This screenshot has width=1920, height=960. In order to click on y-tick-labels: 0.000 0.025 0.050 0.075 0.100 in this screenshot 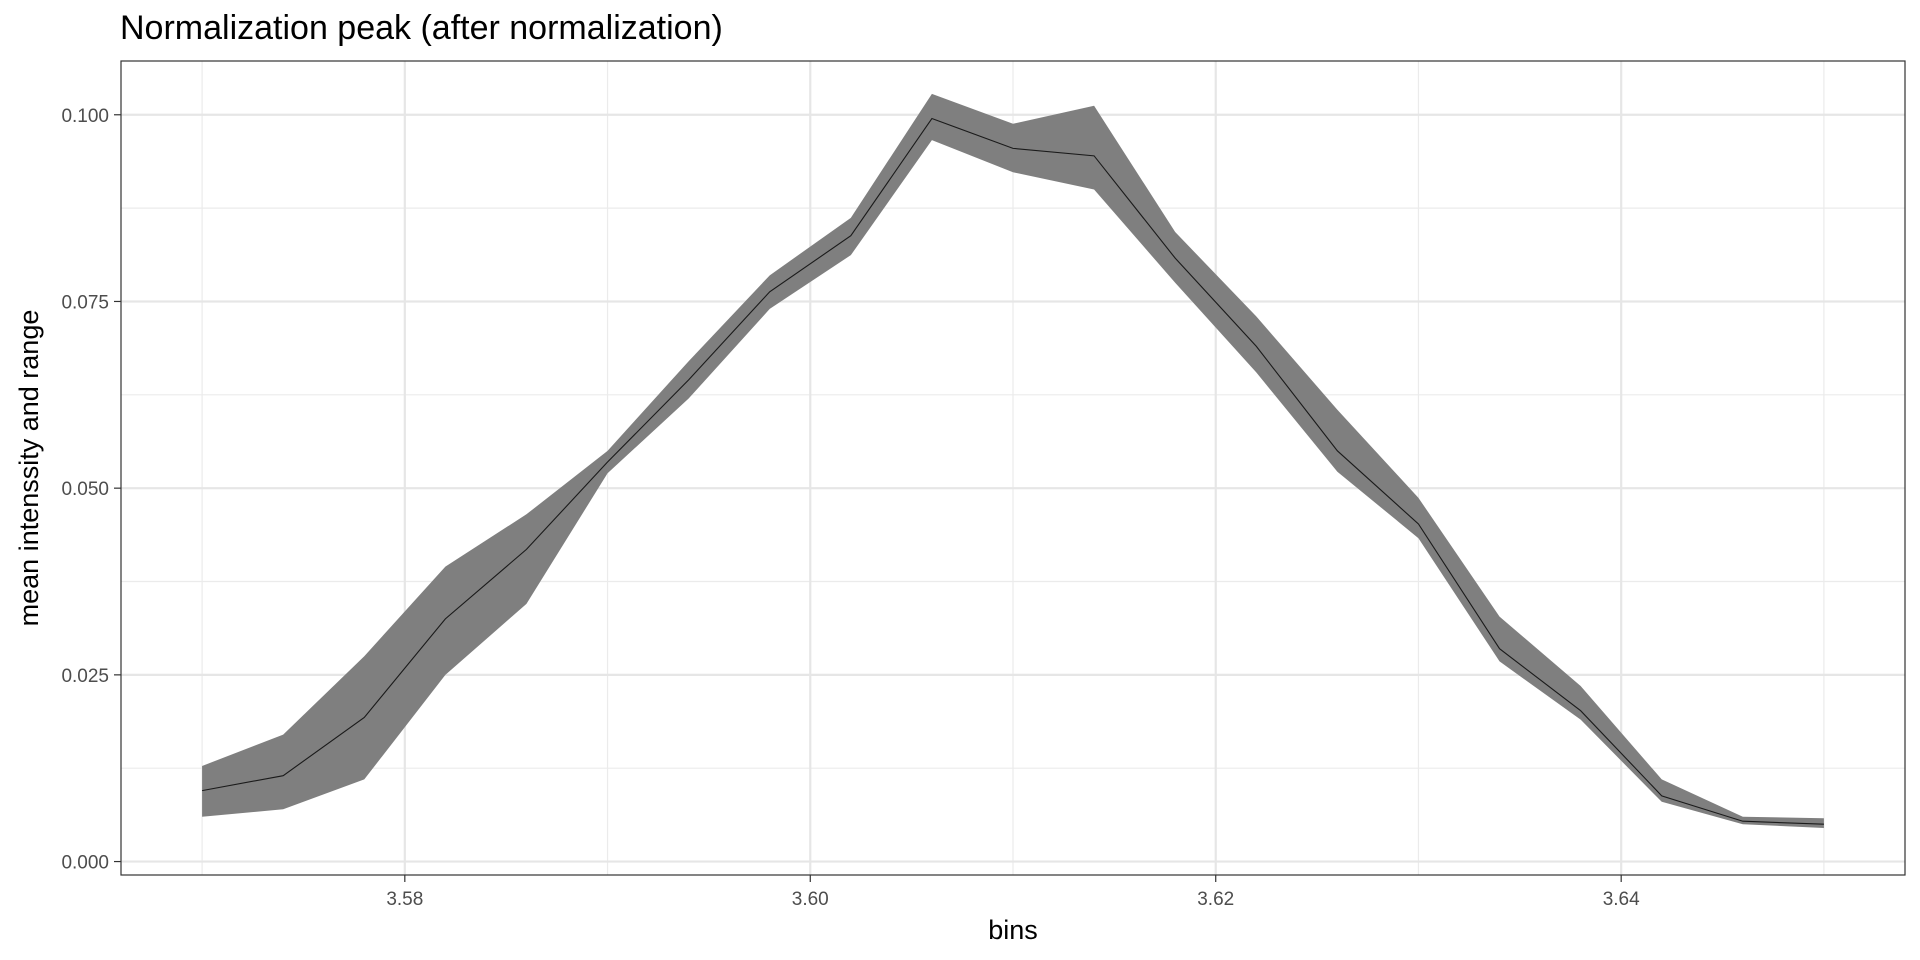, I will do `click(85, 490)`.